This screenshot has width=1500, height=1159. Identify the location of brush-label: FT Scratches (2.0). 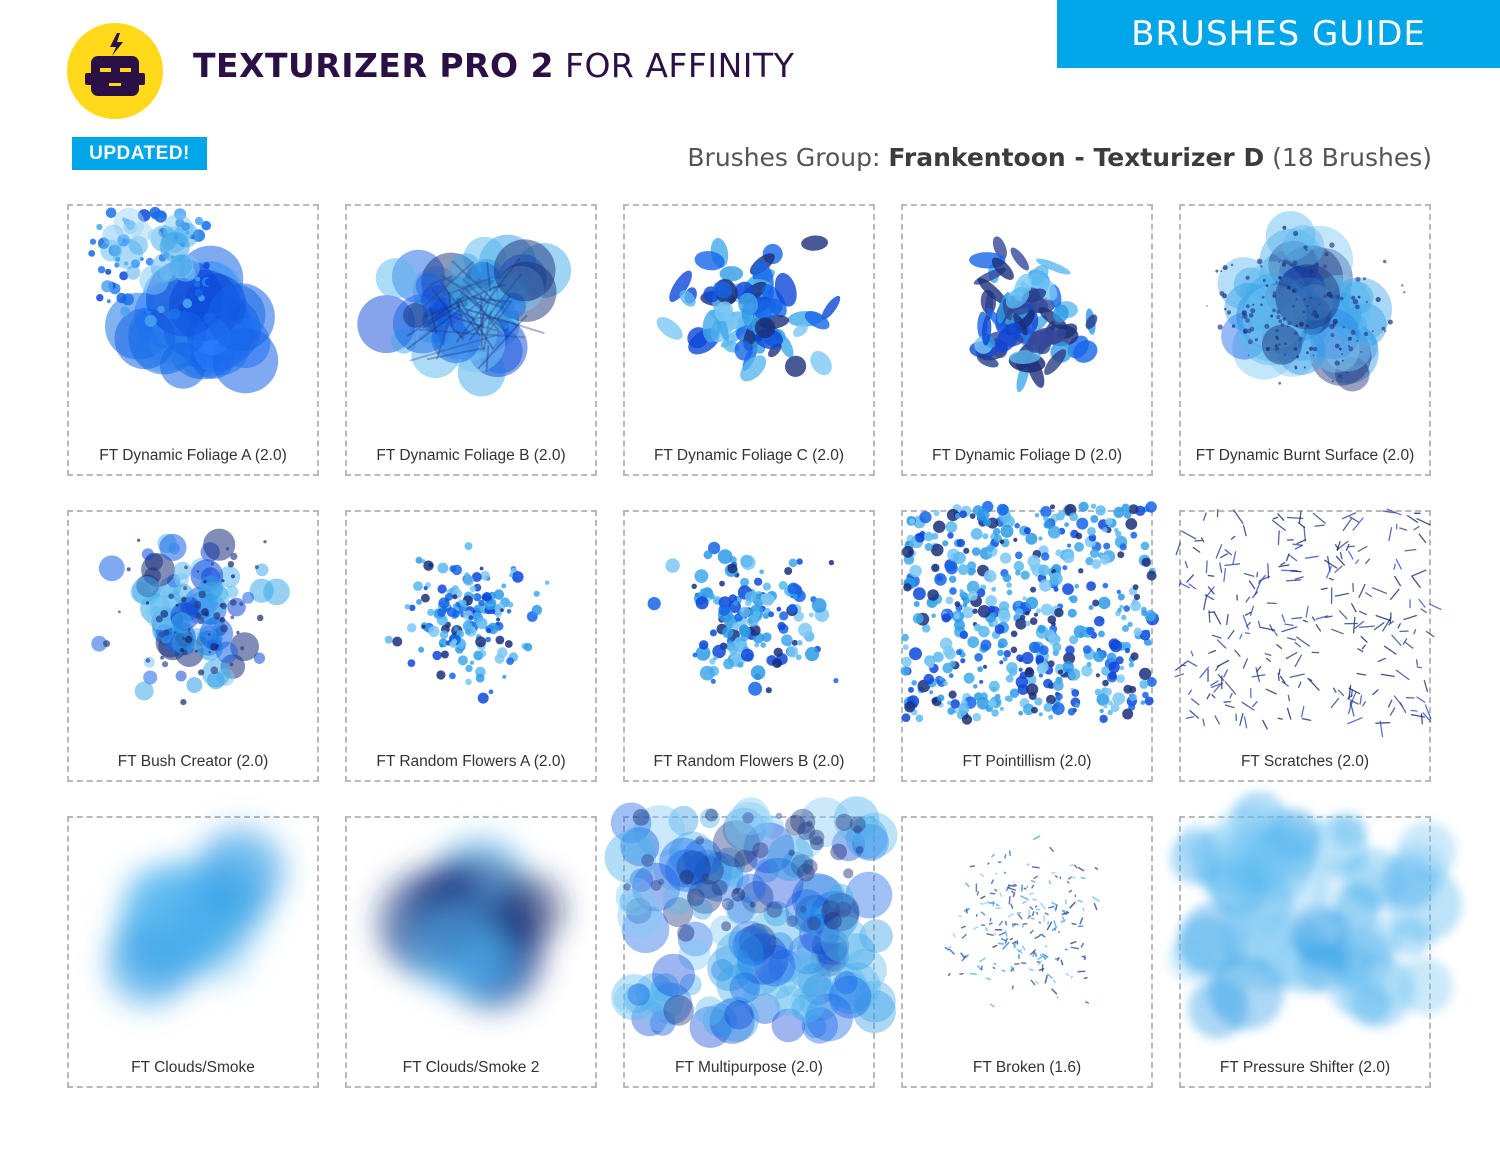
(1305, 761).